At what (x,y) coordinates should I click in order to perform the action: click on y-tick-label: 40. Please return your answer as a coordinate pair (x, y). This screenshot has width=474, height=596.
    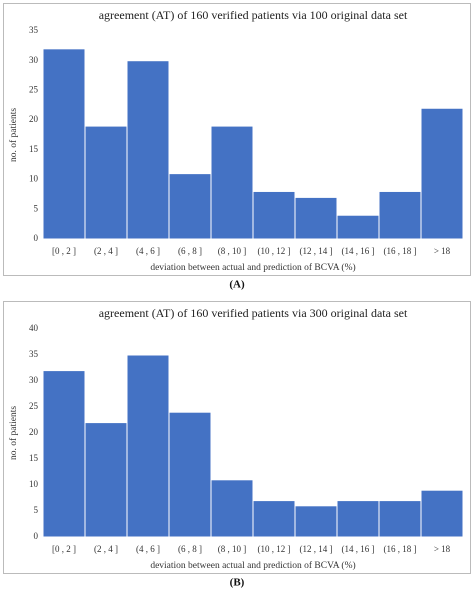
    Looking at the image, I should click on (34, 328).